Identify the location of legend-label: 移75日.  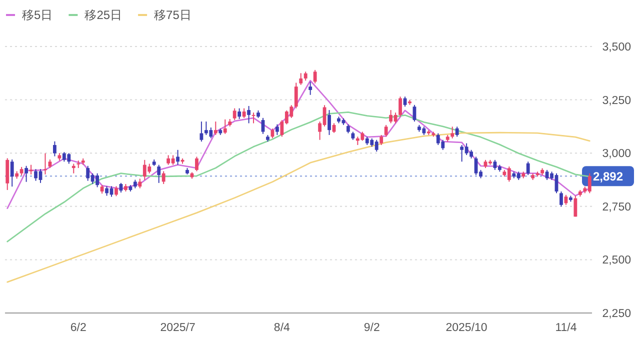
(173, 15).